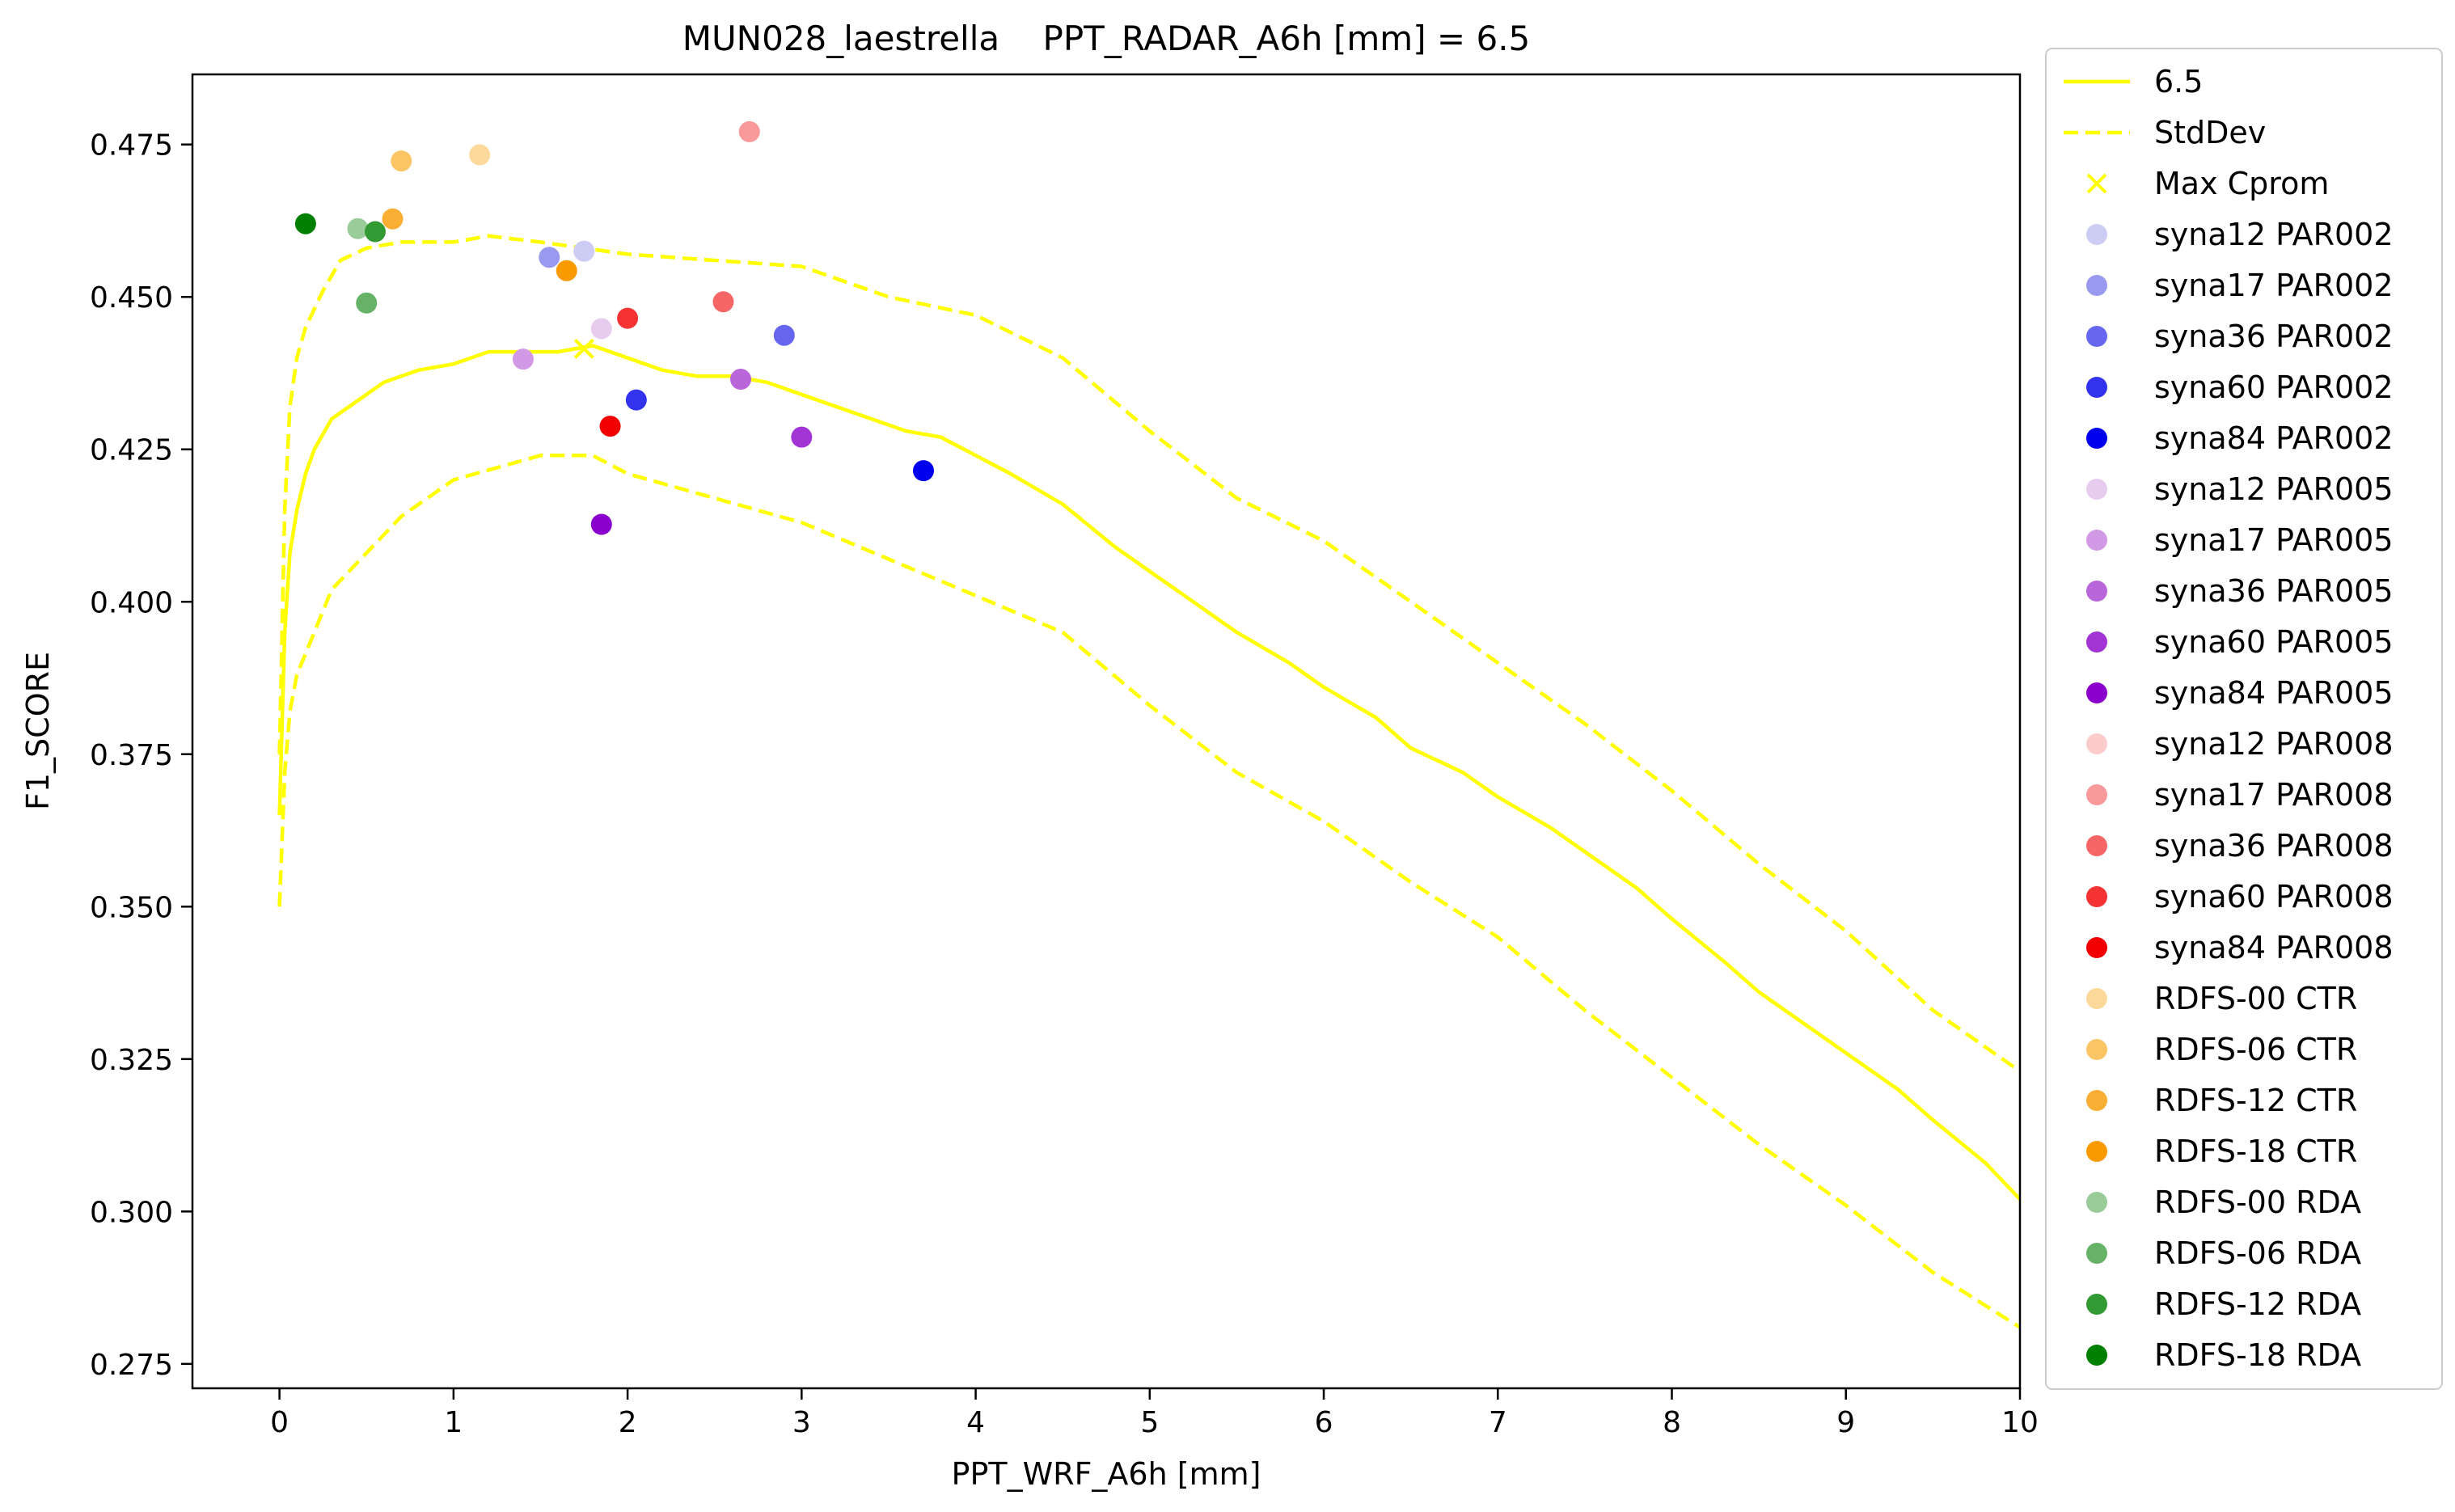 The image size is (2455, 1512). Describe the element at coordinates (584, 251) in the screenshot. I see `point-syna12-par002` at that location.